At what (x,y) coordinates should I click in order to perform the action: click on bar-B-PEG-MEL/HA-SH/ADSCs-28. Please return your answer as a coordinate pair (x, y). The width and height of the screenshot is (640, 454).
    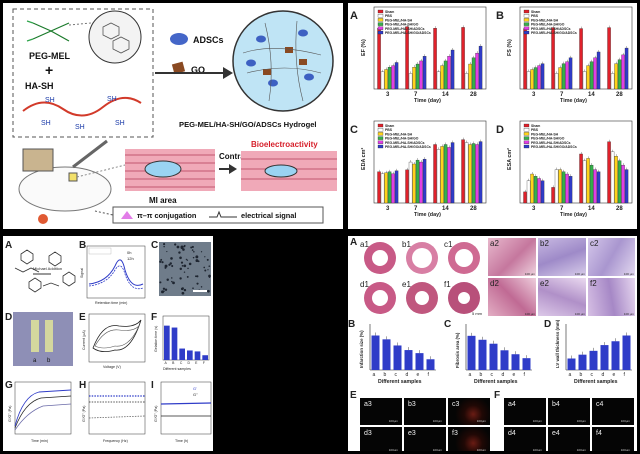
    Looking at the image, I should click on (623, 72).